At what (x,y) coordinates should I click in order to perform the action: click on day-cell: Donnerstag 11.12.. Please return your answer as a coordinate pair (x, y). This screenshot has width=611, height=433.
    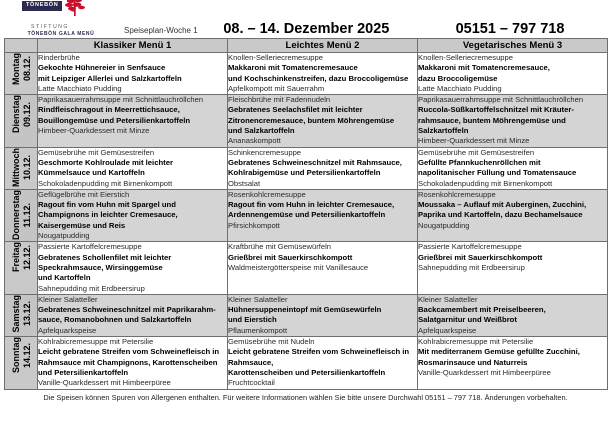
    Looking at the image, I should click on (21, 215).